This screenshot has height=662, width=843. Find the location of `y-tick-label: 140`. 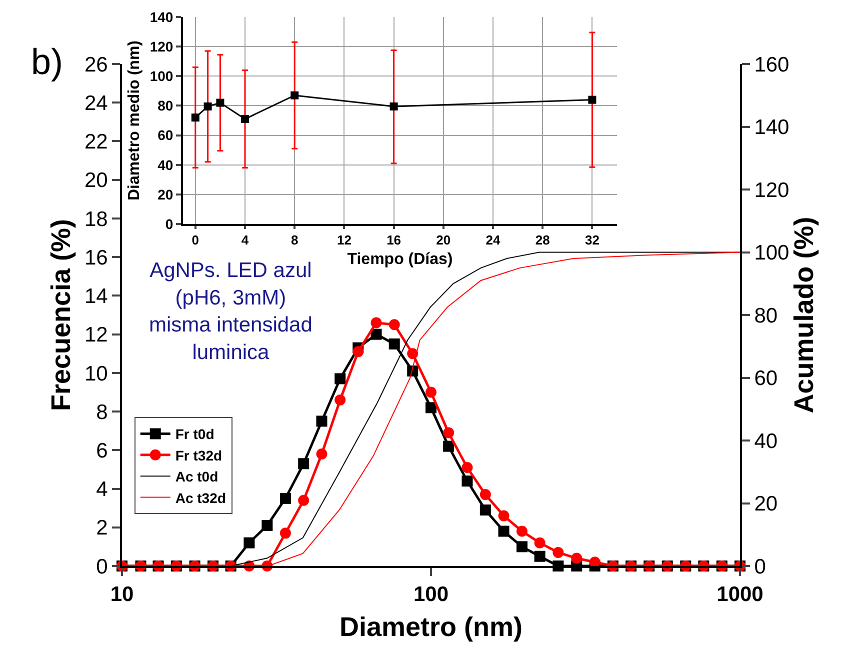

y-tick-label: 140 is located at coordinates (162, 16).